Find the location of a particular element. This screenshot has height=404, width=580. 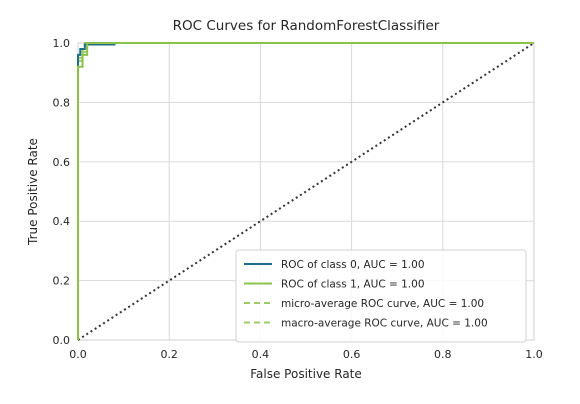

x-tick-label: 0.0 is located at coordinates (78, 354).